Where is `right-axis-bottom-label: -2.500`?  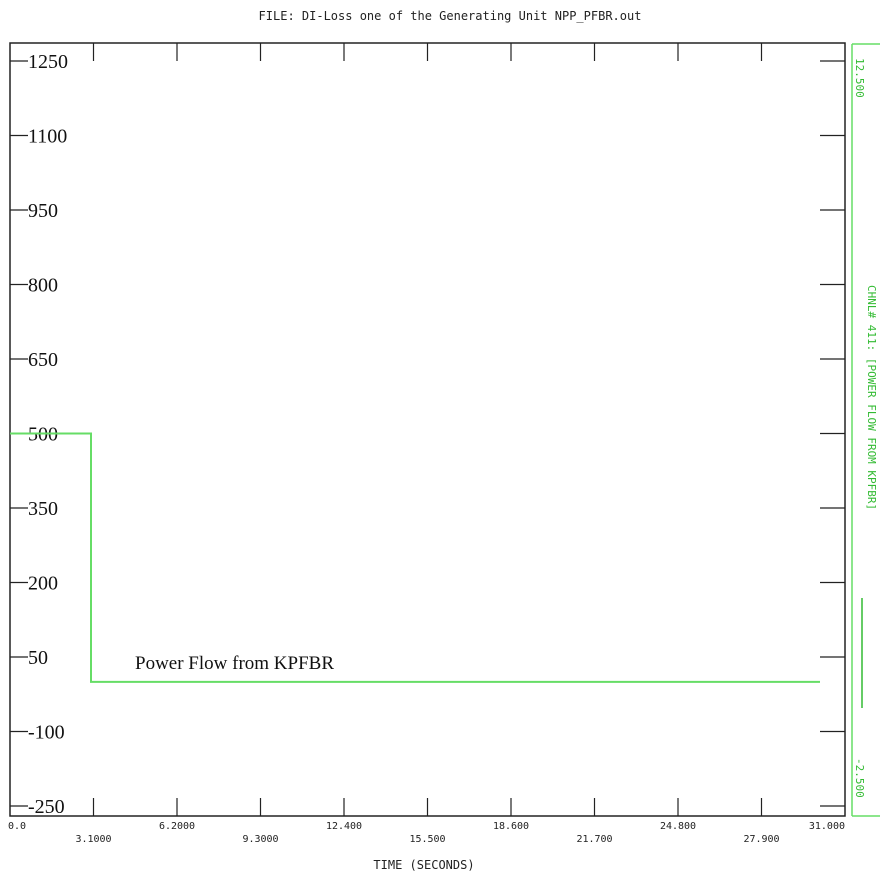 right-axis-bottom-label: -2.500 is located at coordinates (859, 778).